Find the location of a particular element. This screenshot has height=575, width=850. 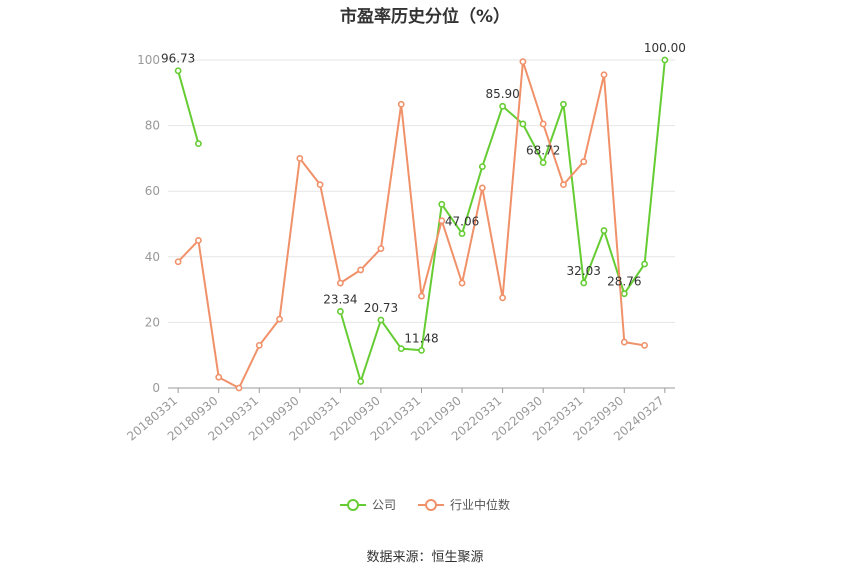

data-label-company-20200930: 20.73 is located at coordinates (381, 308).